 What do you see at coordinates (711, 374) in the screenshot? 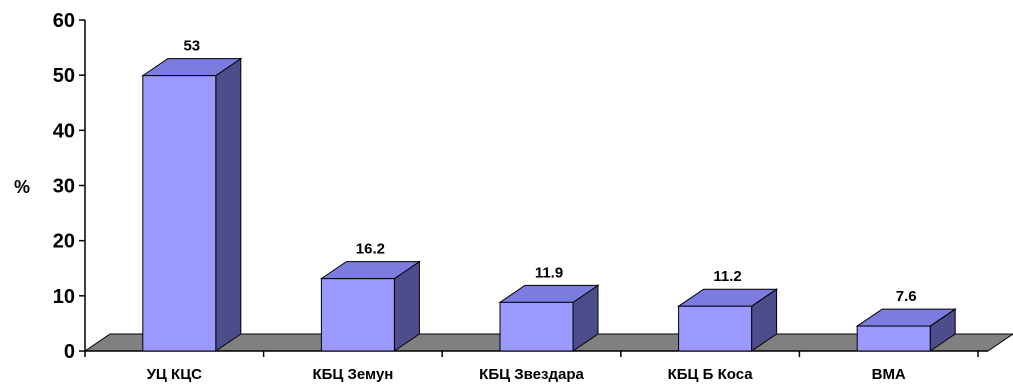
I see `x-tick-label: КБЦ Б Коса` at bounding box center [711, 374].